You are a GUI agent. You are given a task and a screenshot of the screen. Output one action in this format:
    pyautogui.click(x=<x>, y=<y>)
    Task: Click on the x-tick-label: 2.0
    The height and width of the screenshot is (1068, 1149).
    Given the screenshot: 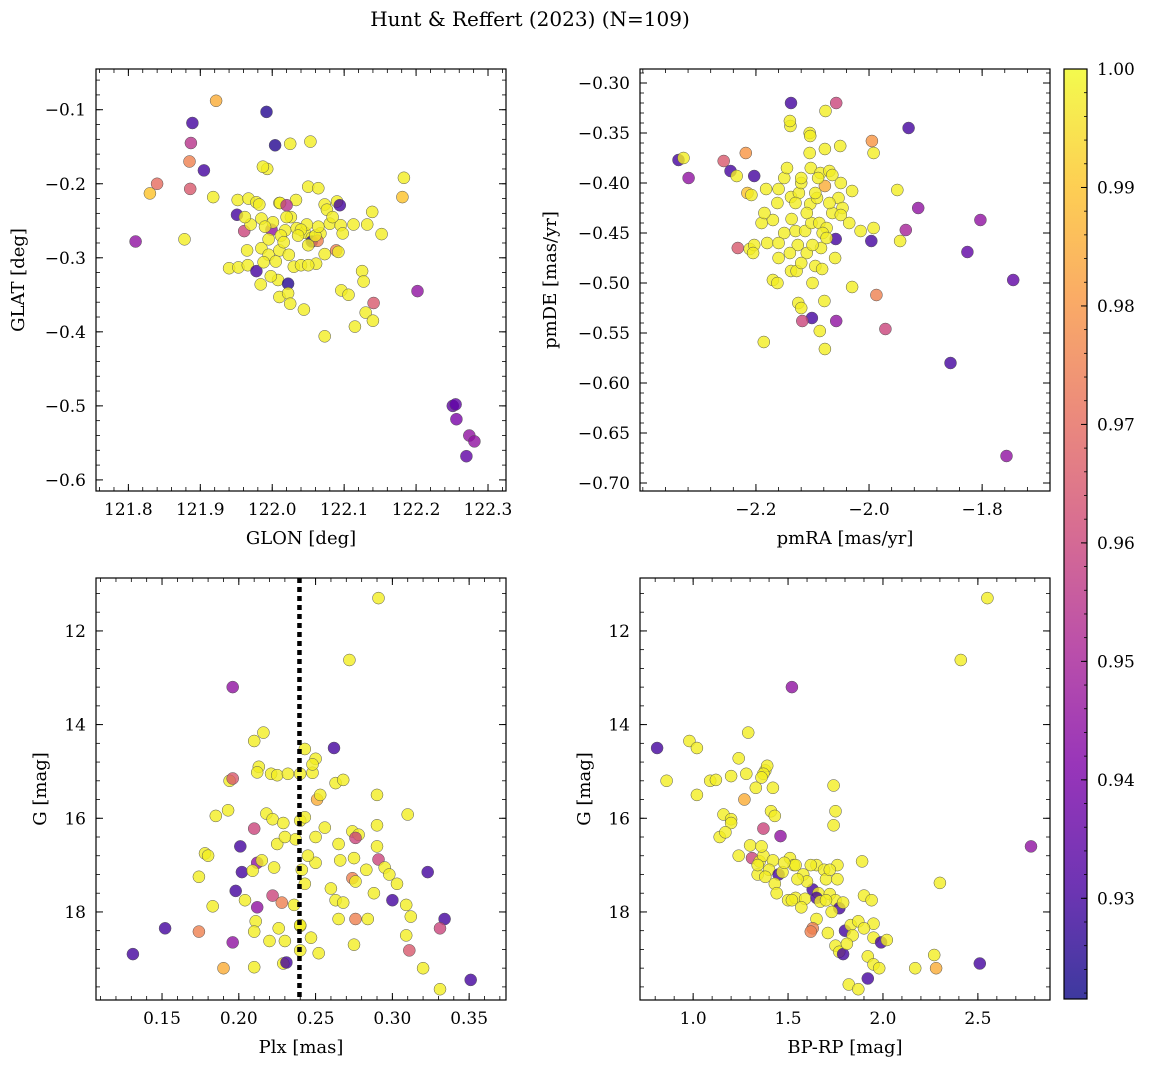 What is the action you would take?
    pyautogui.click(x=882, y=1019)
    